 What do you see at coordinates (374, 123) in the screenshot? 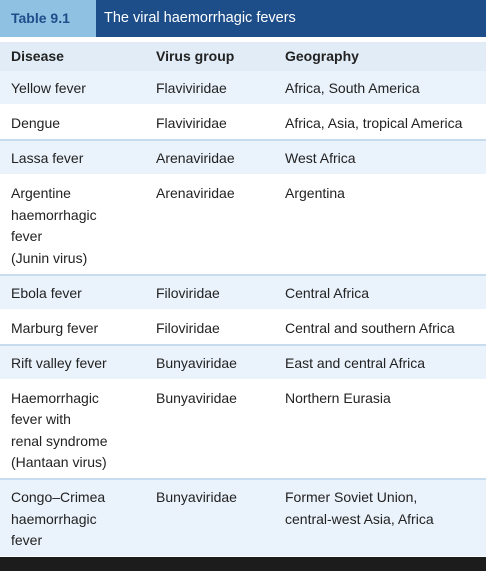
I see `cell-geography-line: Africa, Asia, tropical America` at bounding box center [374, 123].